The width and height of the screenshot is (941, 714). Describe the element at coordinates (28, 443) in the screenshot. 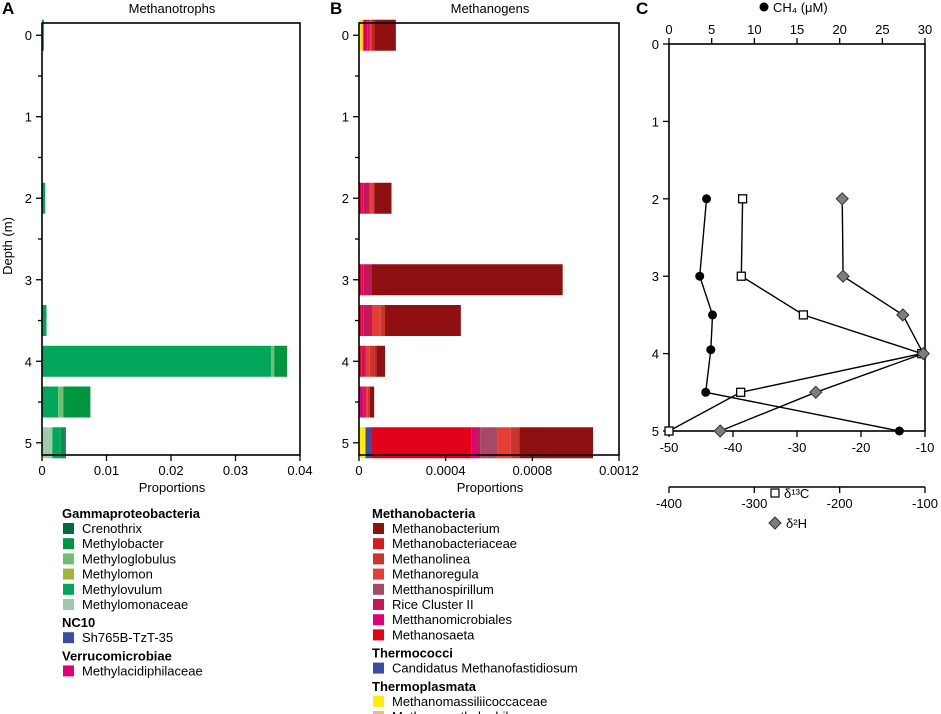

I see `panel-a-y-tick-label: 5` at that location.